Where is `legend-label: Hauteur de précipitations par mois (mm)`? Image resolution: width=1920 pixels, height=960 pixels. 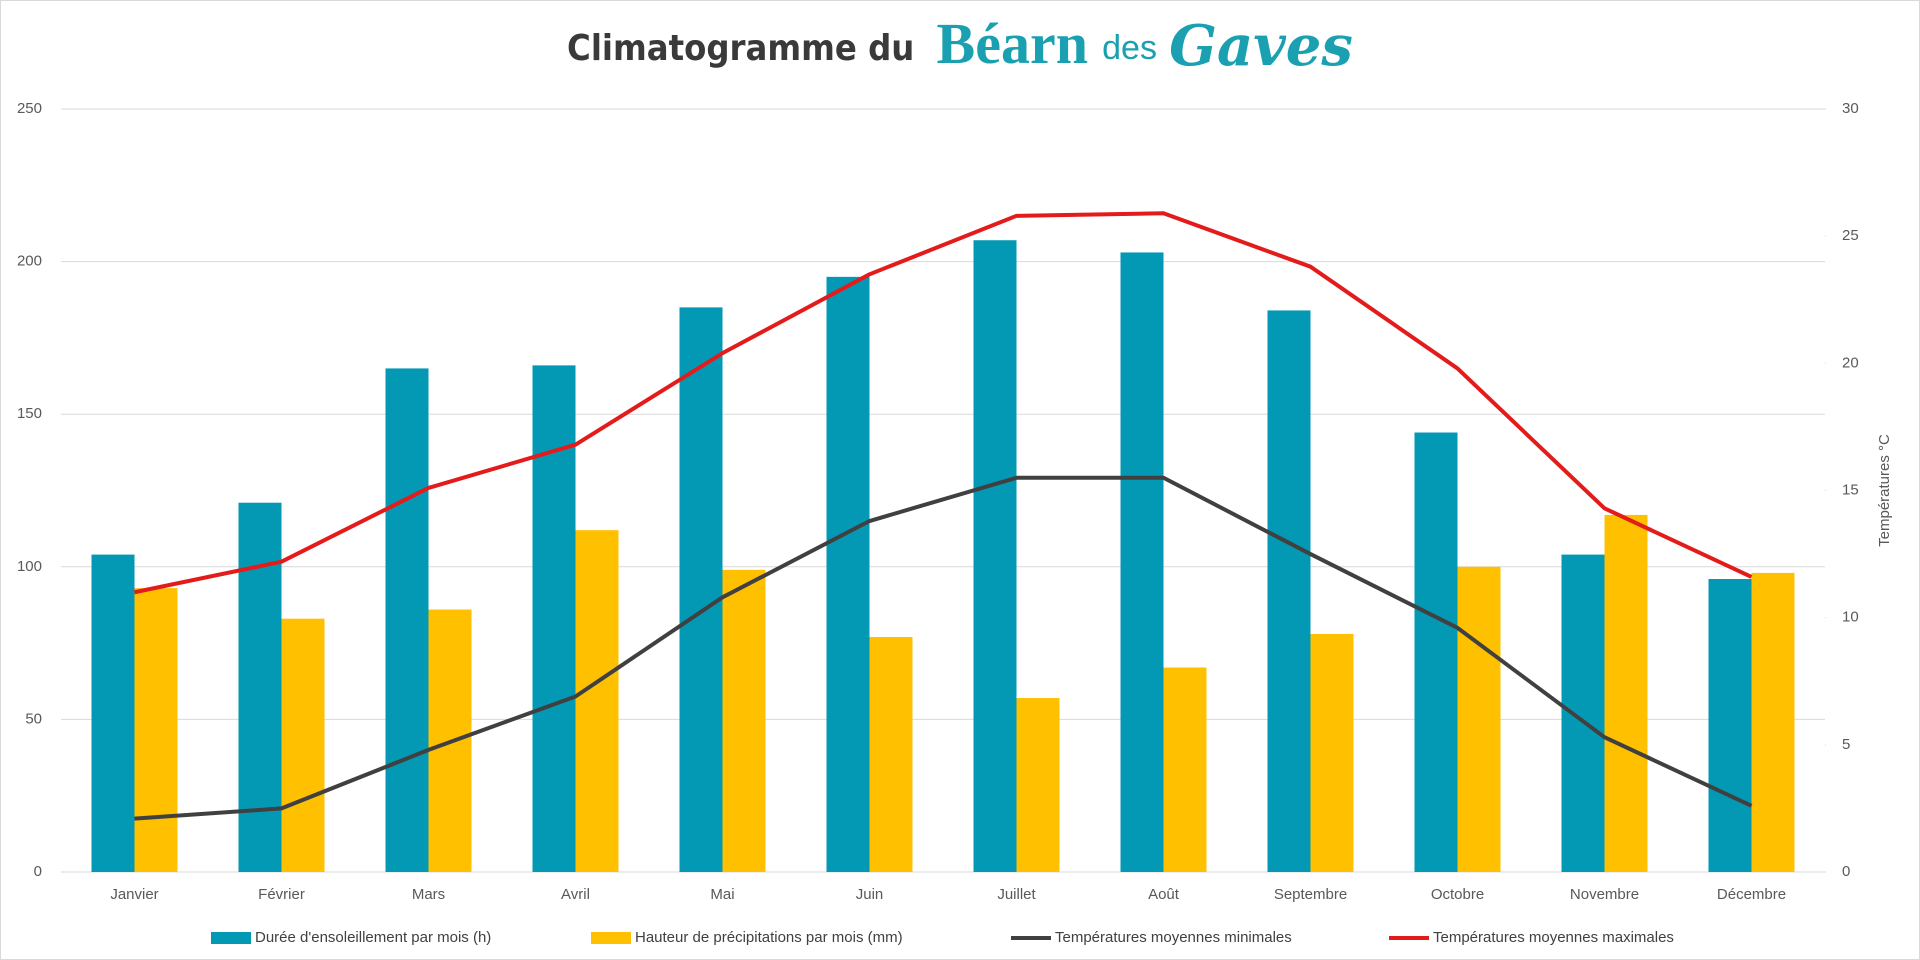 legend-label: Hauteur de précipitations par mois (mm) is located at coordinates (769, 937).